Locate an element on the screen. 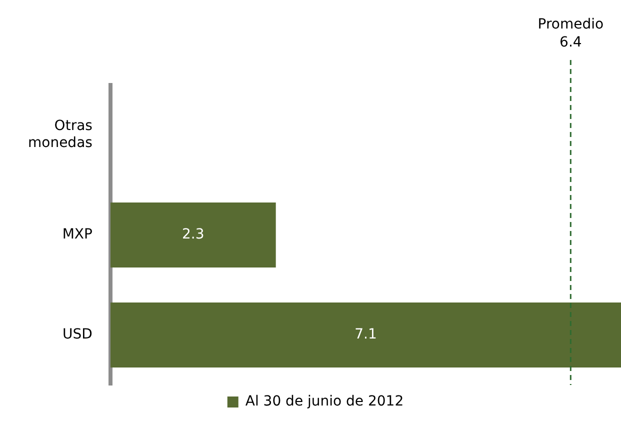 This screenshot has width=621, height=423. legend-label: Al 30 de junio de 2012 is located at coordinates (324, 402).